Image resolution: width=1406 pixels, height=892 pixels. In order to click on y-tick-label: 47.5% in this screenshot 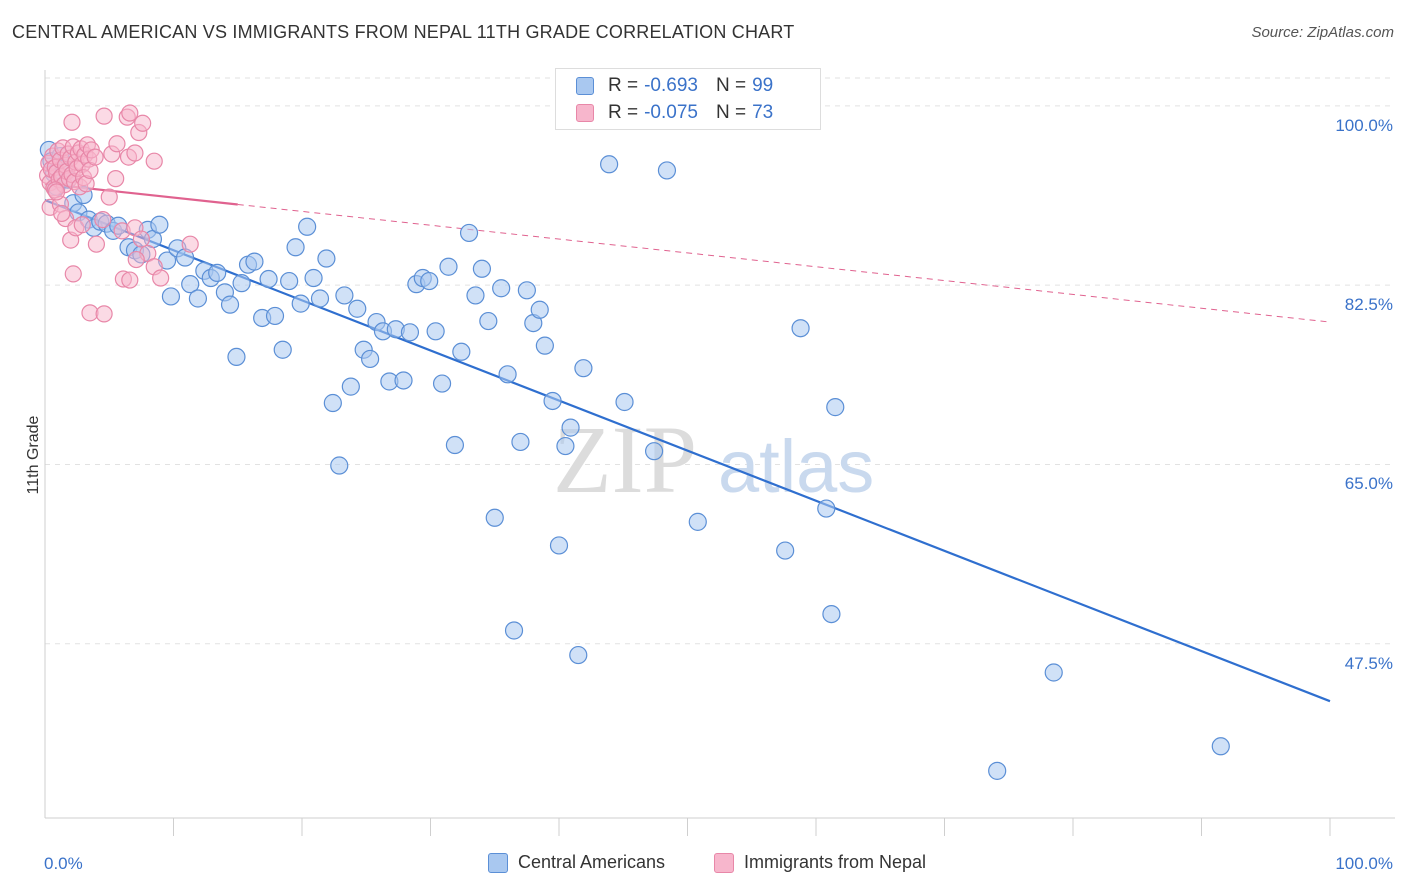, I will do `click(1368, 663)`.